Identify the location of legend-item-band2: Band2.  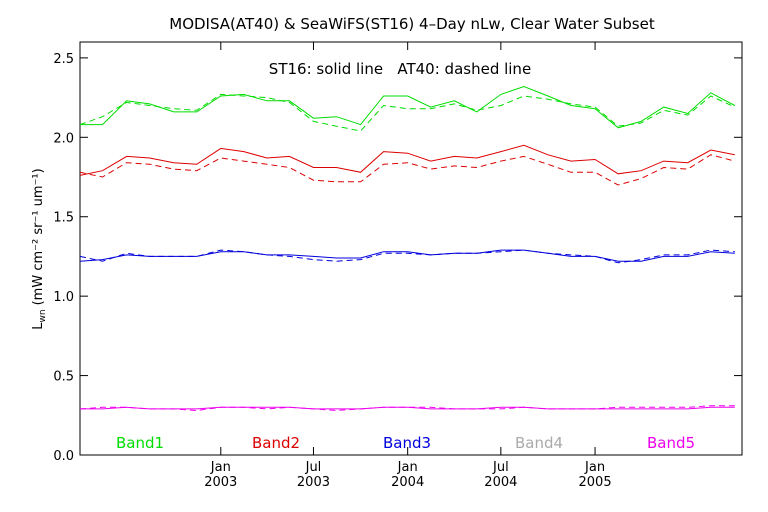
(276, 443).